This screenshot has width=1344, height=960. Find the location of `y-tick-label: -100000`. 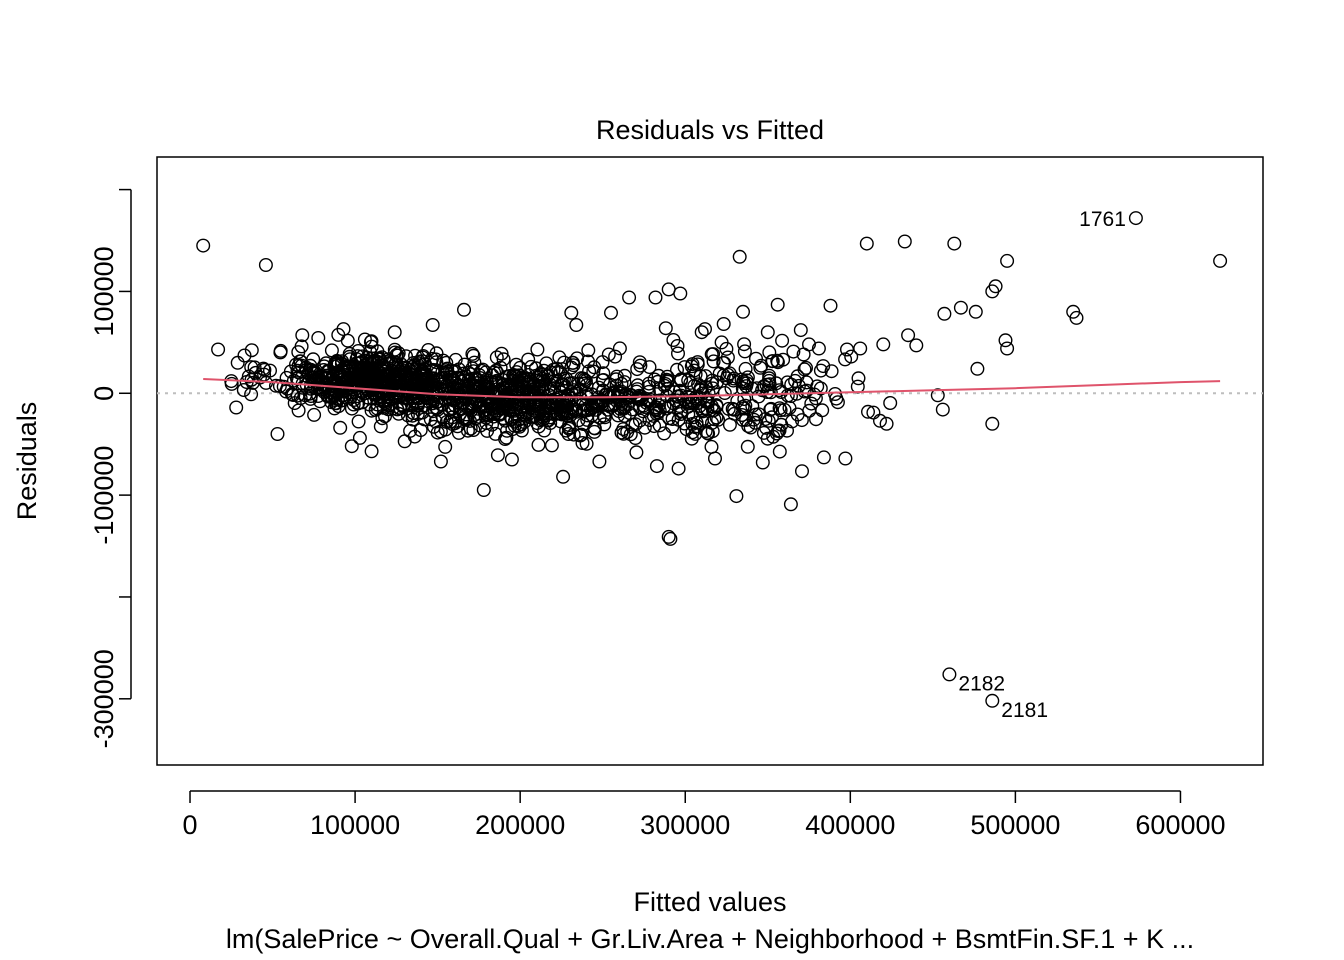

y-tick-label: -100000 is located at coordinates (104, 495).